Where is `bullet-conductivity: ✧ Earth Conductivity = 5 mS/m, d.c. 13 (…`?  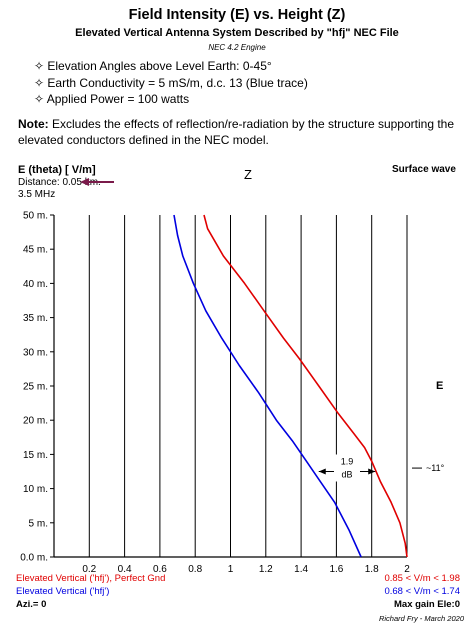
bullet-conductivity: ✧ Earth Conductivity = 5 mS/m, d.c. 13 (… is located at coordinates (171, 82).